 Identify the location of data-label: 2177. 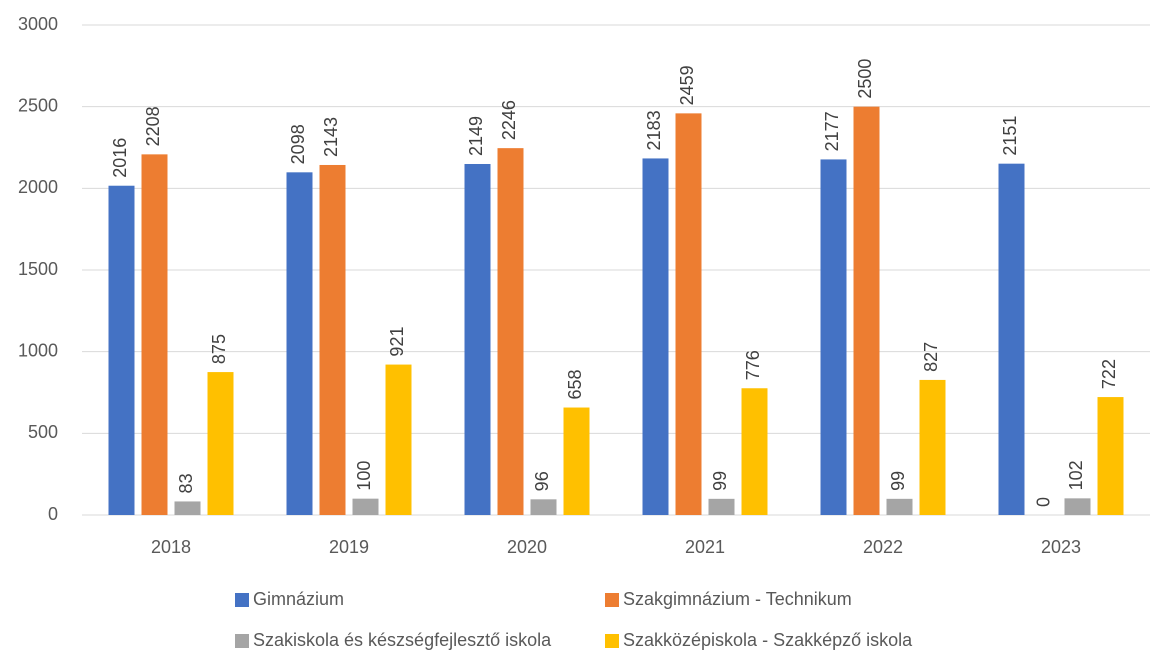
(832, 131).